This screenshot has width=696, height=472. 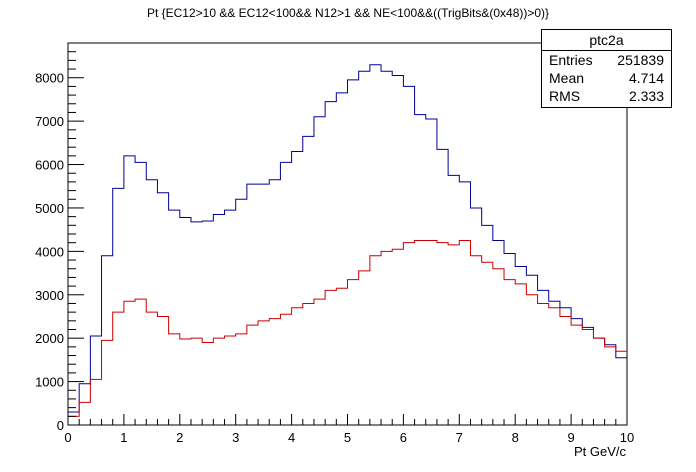 What do you see at coordinates (49, 78) in the screenshot?
I see `y-tick-label: 8000` at bounding box center [49, 78].